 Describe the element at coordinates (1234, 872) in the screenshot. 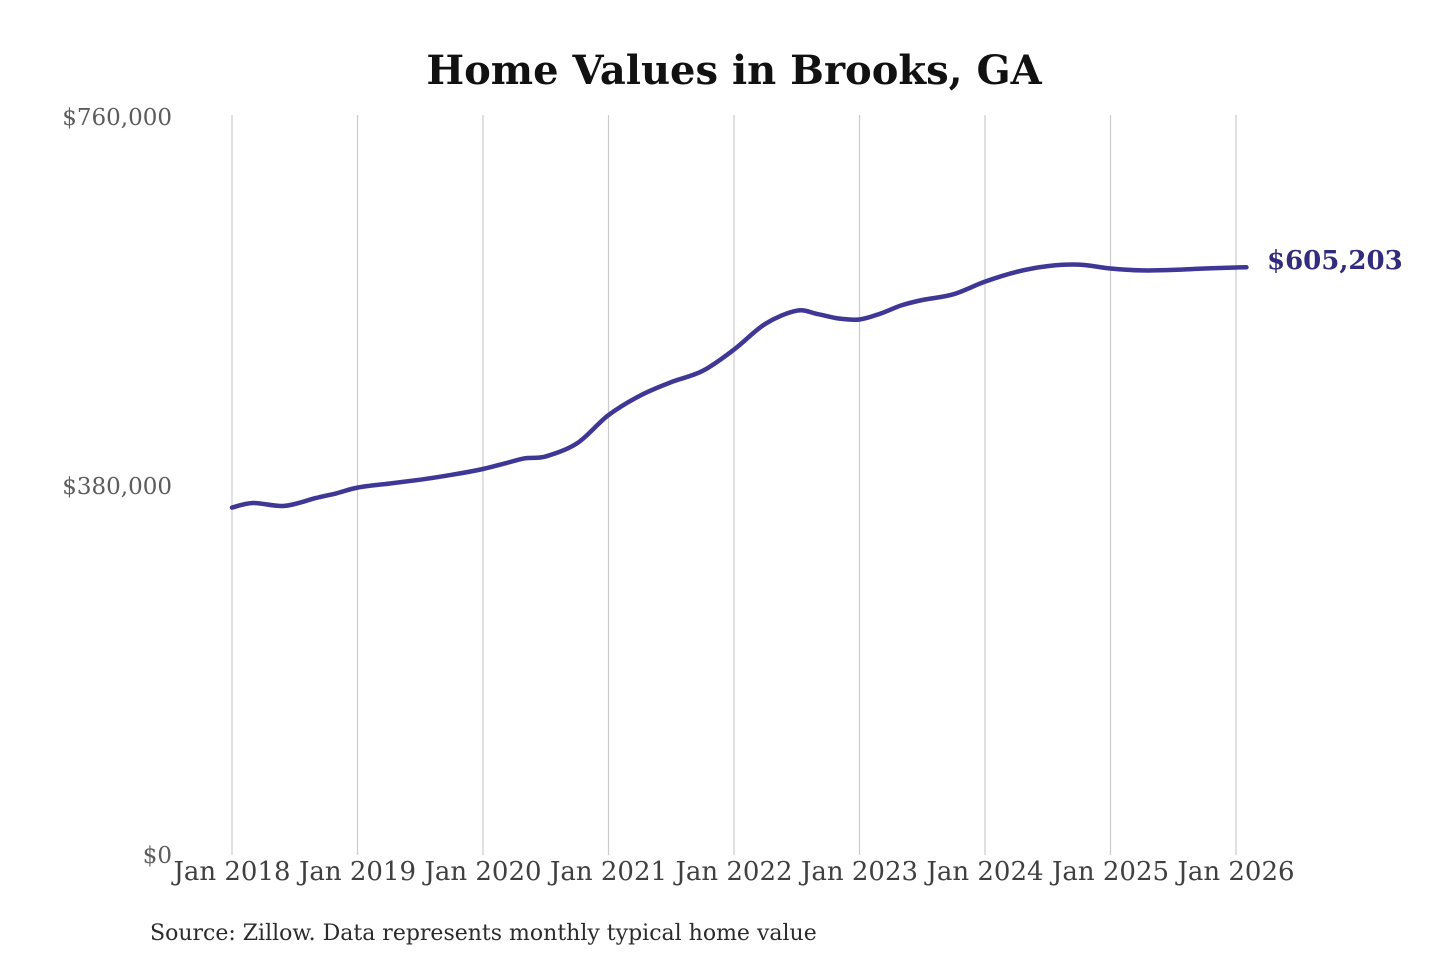

I see `x-tick-label: Jan 2026` at that location.